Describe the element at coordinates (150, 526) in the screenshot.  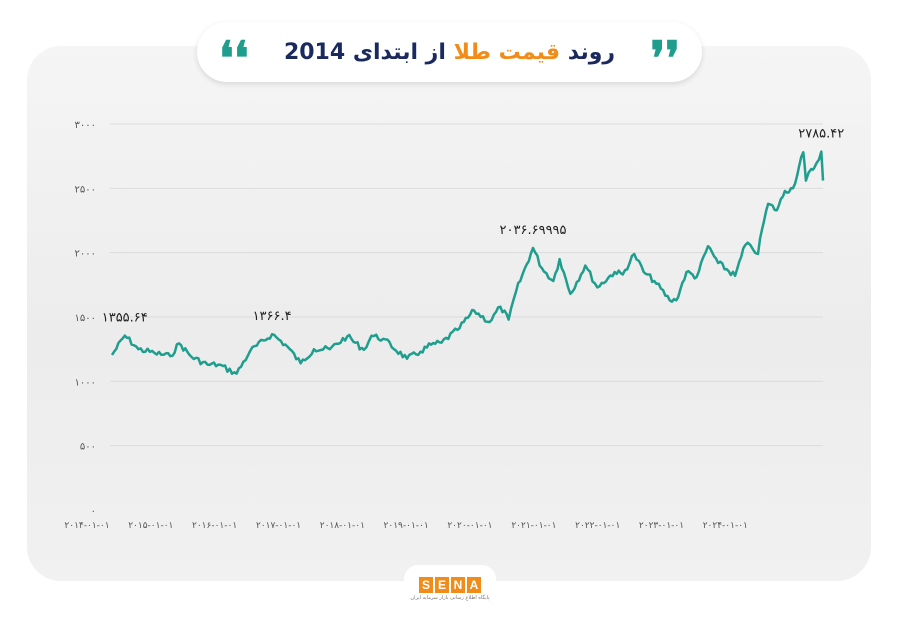
I see `x-tick-label: ۲۰۱۵-۰۱-۰۱` at that location.